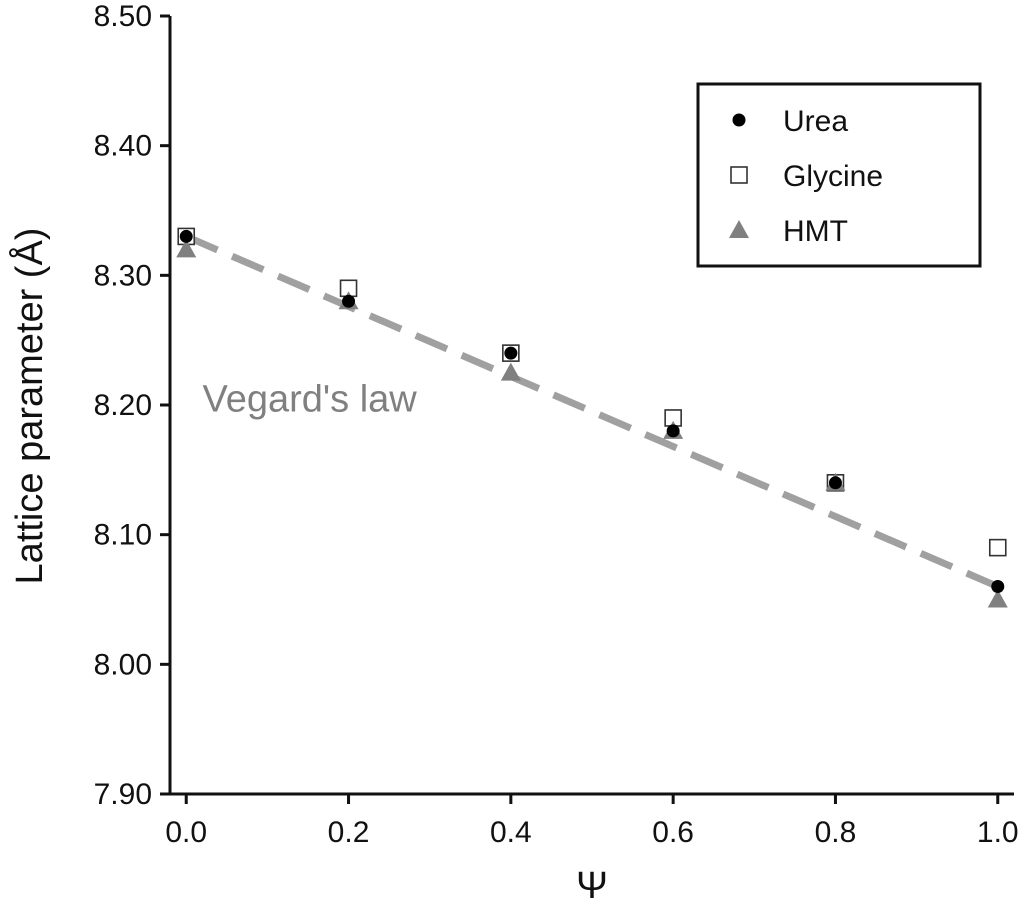  I want to click on x-tick-label: 0.2, so click(349, 832).